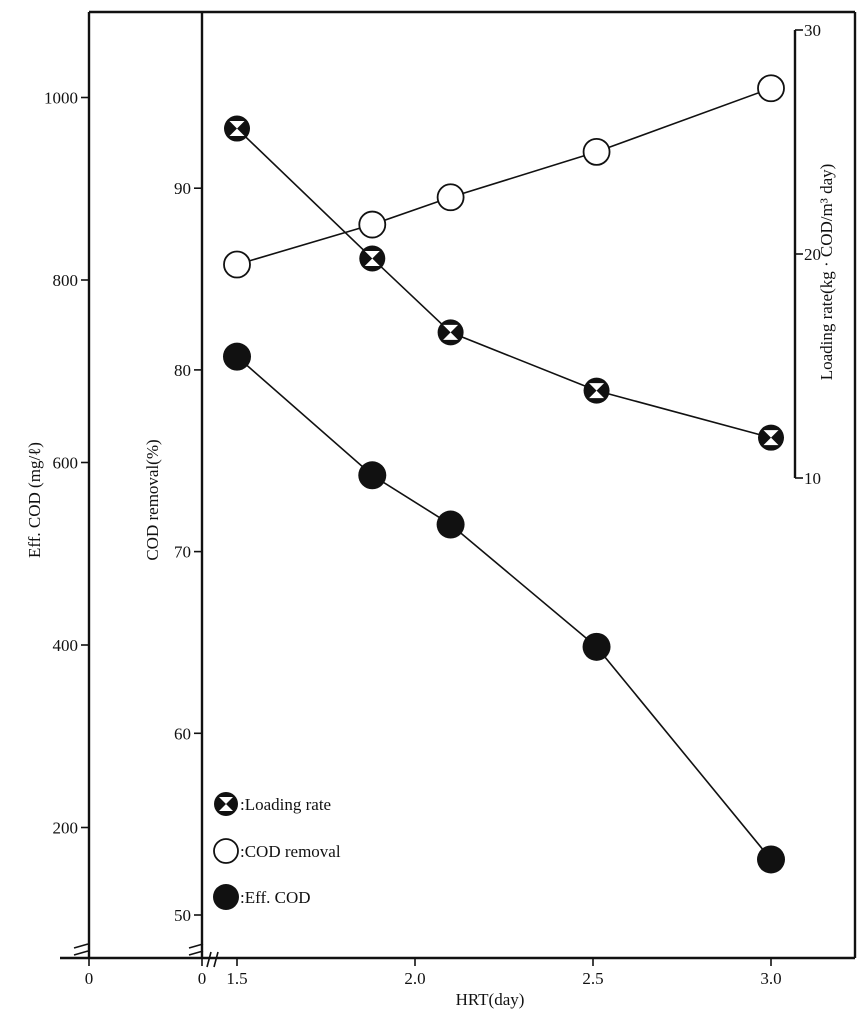  What do you see at coordinates (182, 552) in the screenshot?
I see `cod-removal-tick-label: 70` at bounding box center [182, 552].